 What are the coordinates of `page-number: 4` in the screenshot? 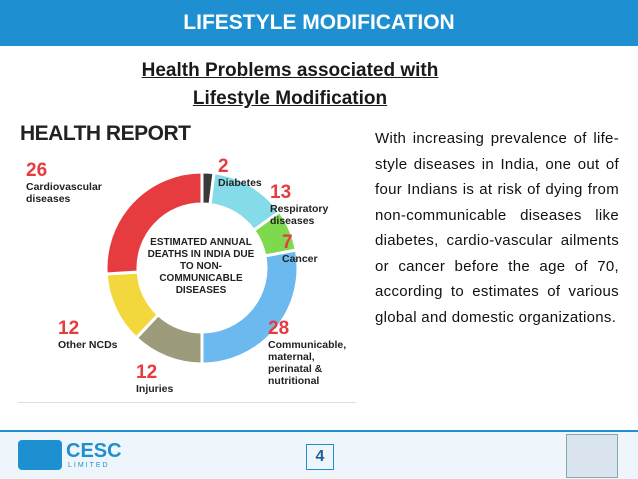 It's located at (320, 457).